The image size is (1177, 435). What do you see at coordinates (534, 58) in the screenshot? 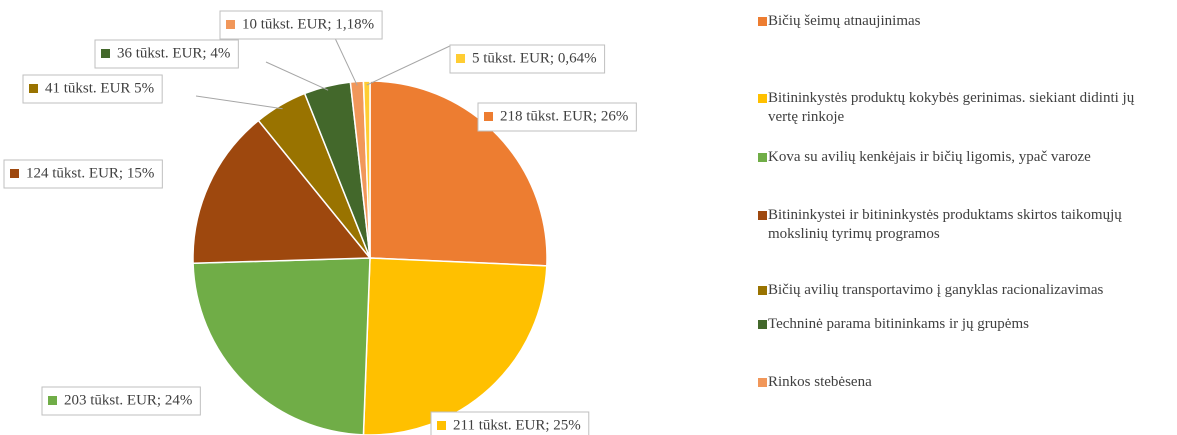
I see `data-label: 5 tūkst. EUR; 0,64%` at bounding box center [534, 58].